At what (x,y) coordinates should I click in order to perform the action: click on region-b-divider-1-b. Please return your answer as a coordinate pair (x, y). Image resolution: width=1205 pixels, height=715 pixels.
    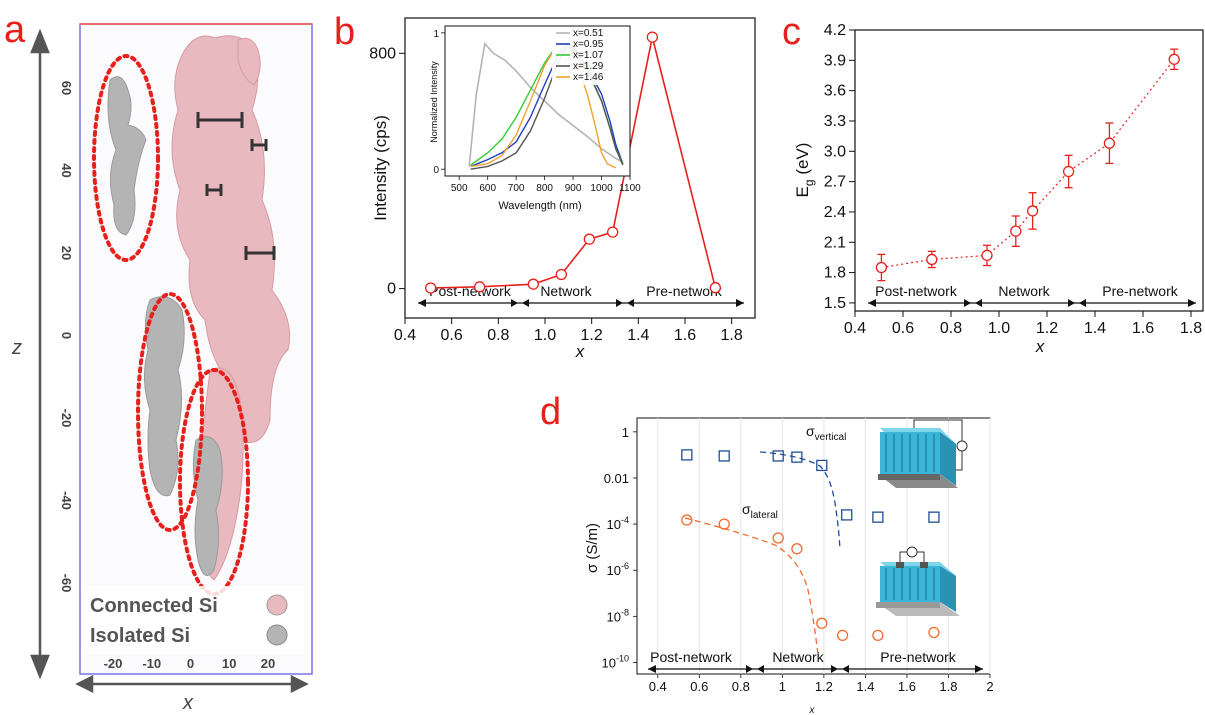
    Looking at the image, I should click on (630, 303).